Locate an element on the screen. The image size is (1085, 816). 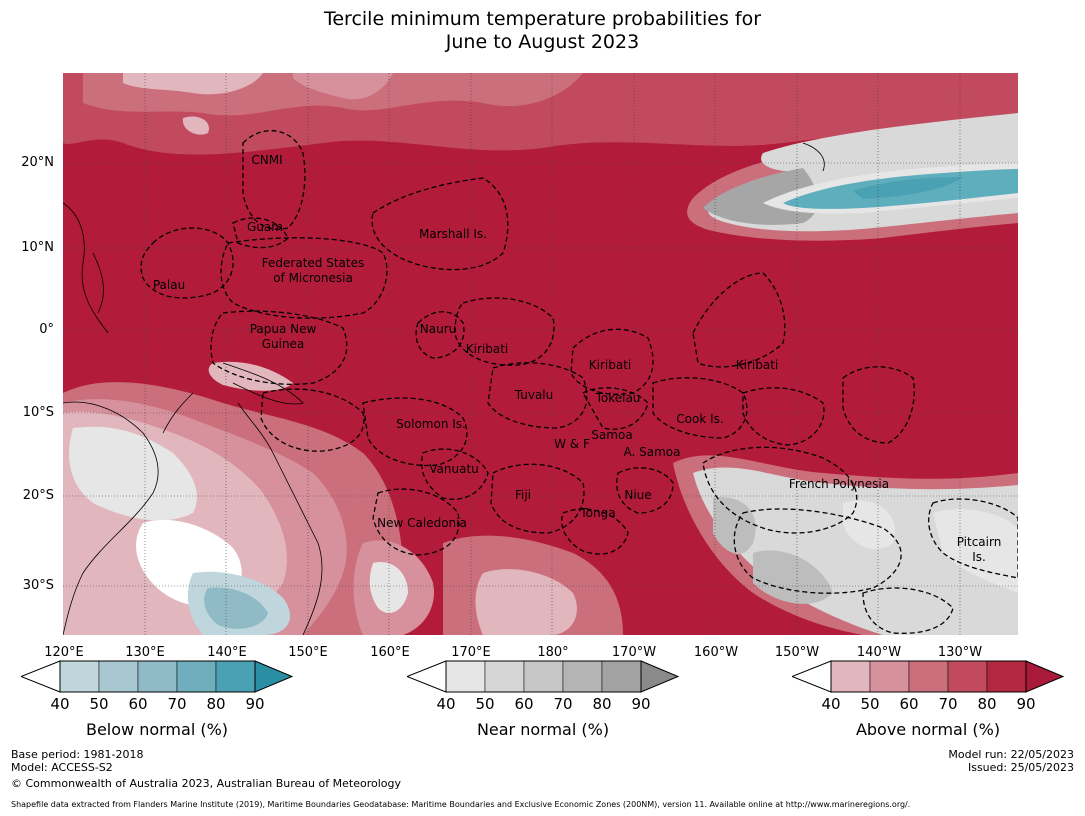
region-label-nauru: Nauru is located at coordinates (438, 329).